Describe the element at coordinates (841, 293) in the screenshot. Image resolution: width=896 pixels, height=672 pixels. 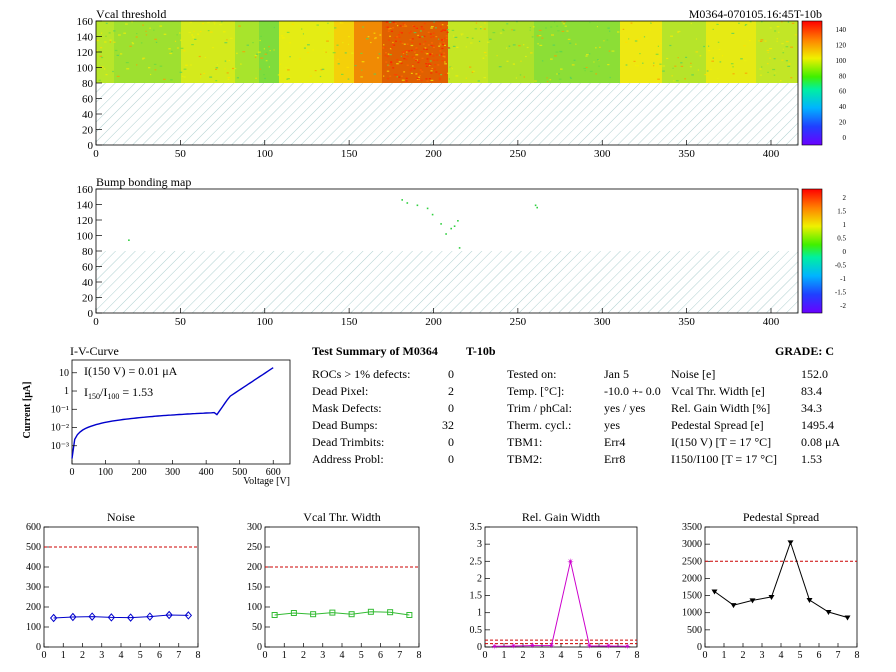
I see `scale-tick-label: -1.5` at that location.